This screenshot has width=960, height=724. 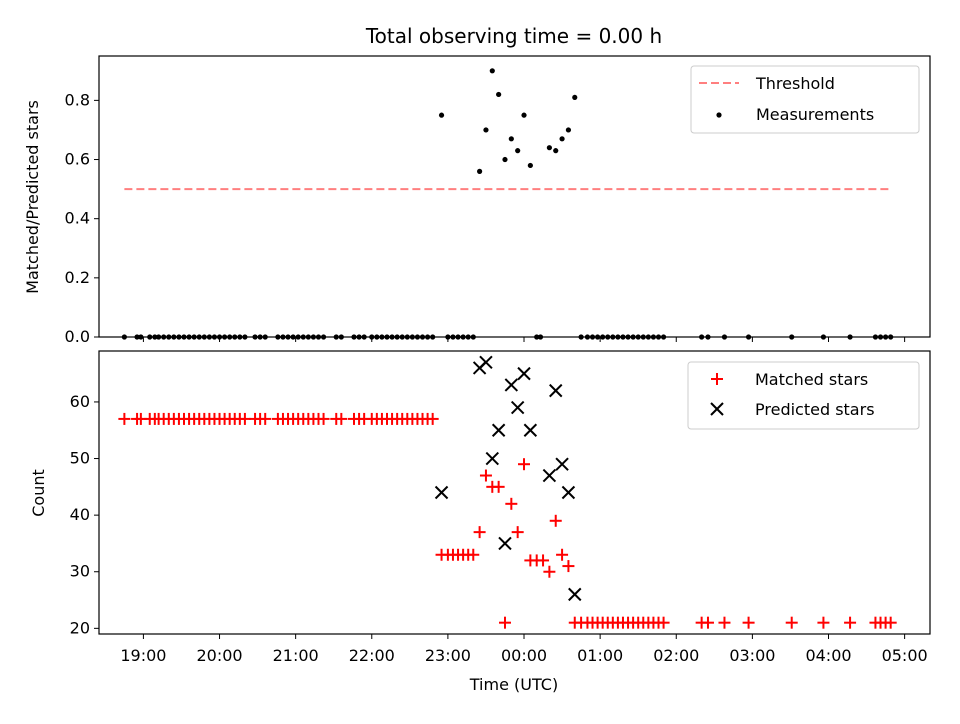 I want to click on bottom-legend: Matched stars Predicted stars, so click(x=803, y=395).